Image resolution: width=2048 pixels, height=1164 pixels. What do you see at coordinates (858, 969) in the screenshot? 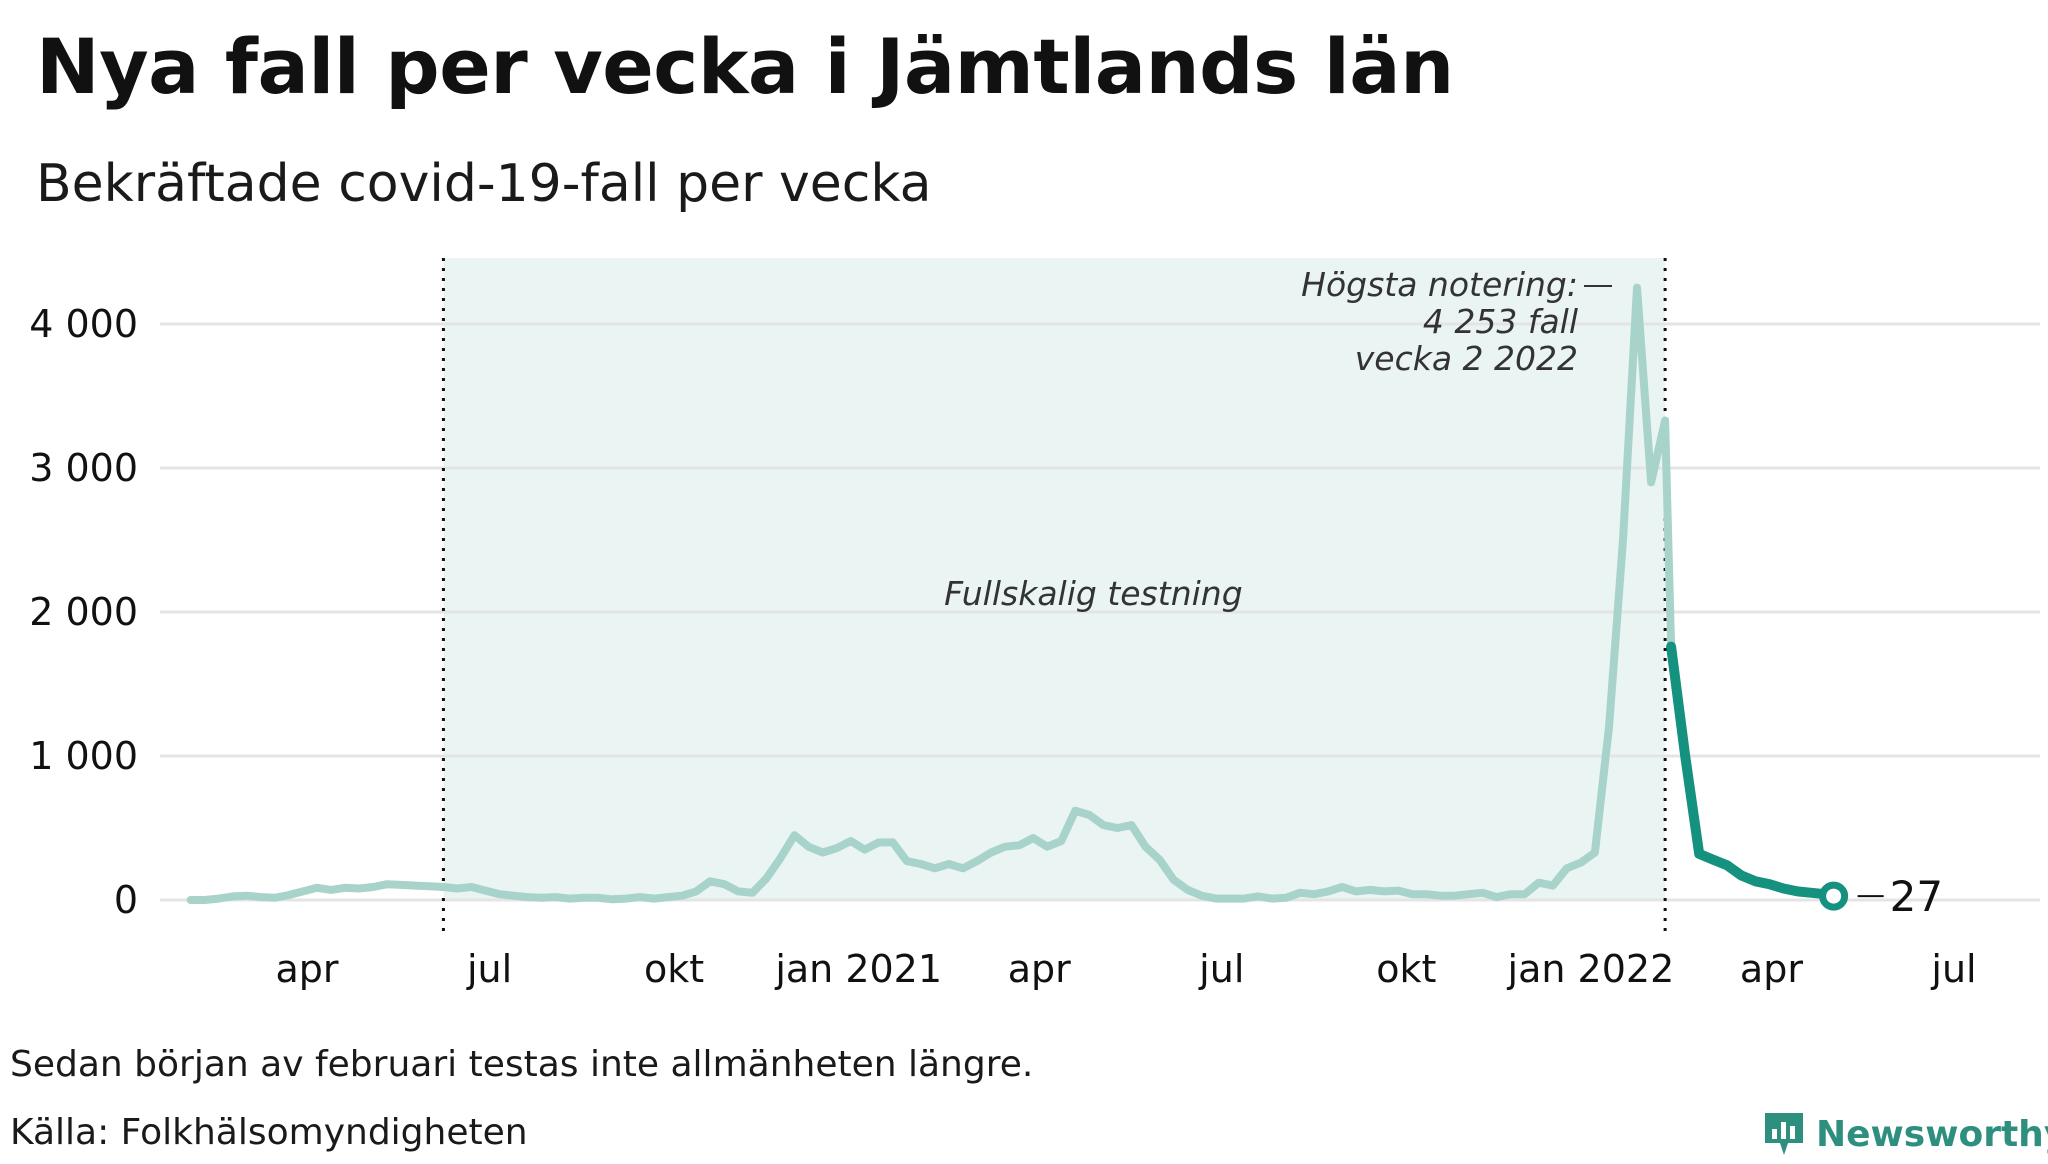
I see `x-tick-label: jan 2021` at bounding box center [858, 969].